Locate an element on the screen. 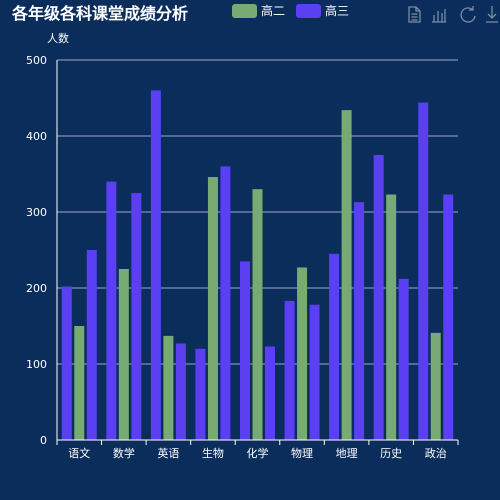  bar-高一-历史 is located at coordinates (378, 297).